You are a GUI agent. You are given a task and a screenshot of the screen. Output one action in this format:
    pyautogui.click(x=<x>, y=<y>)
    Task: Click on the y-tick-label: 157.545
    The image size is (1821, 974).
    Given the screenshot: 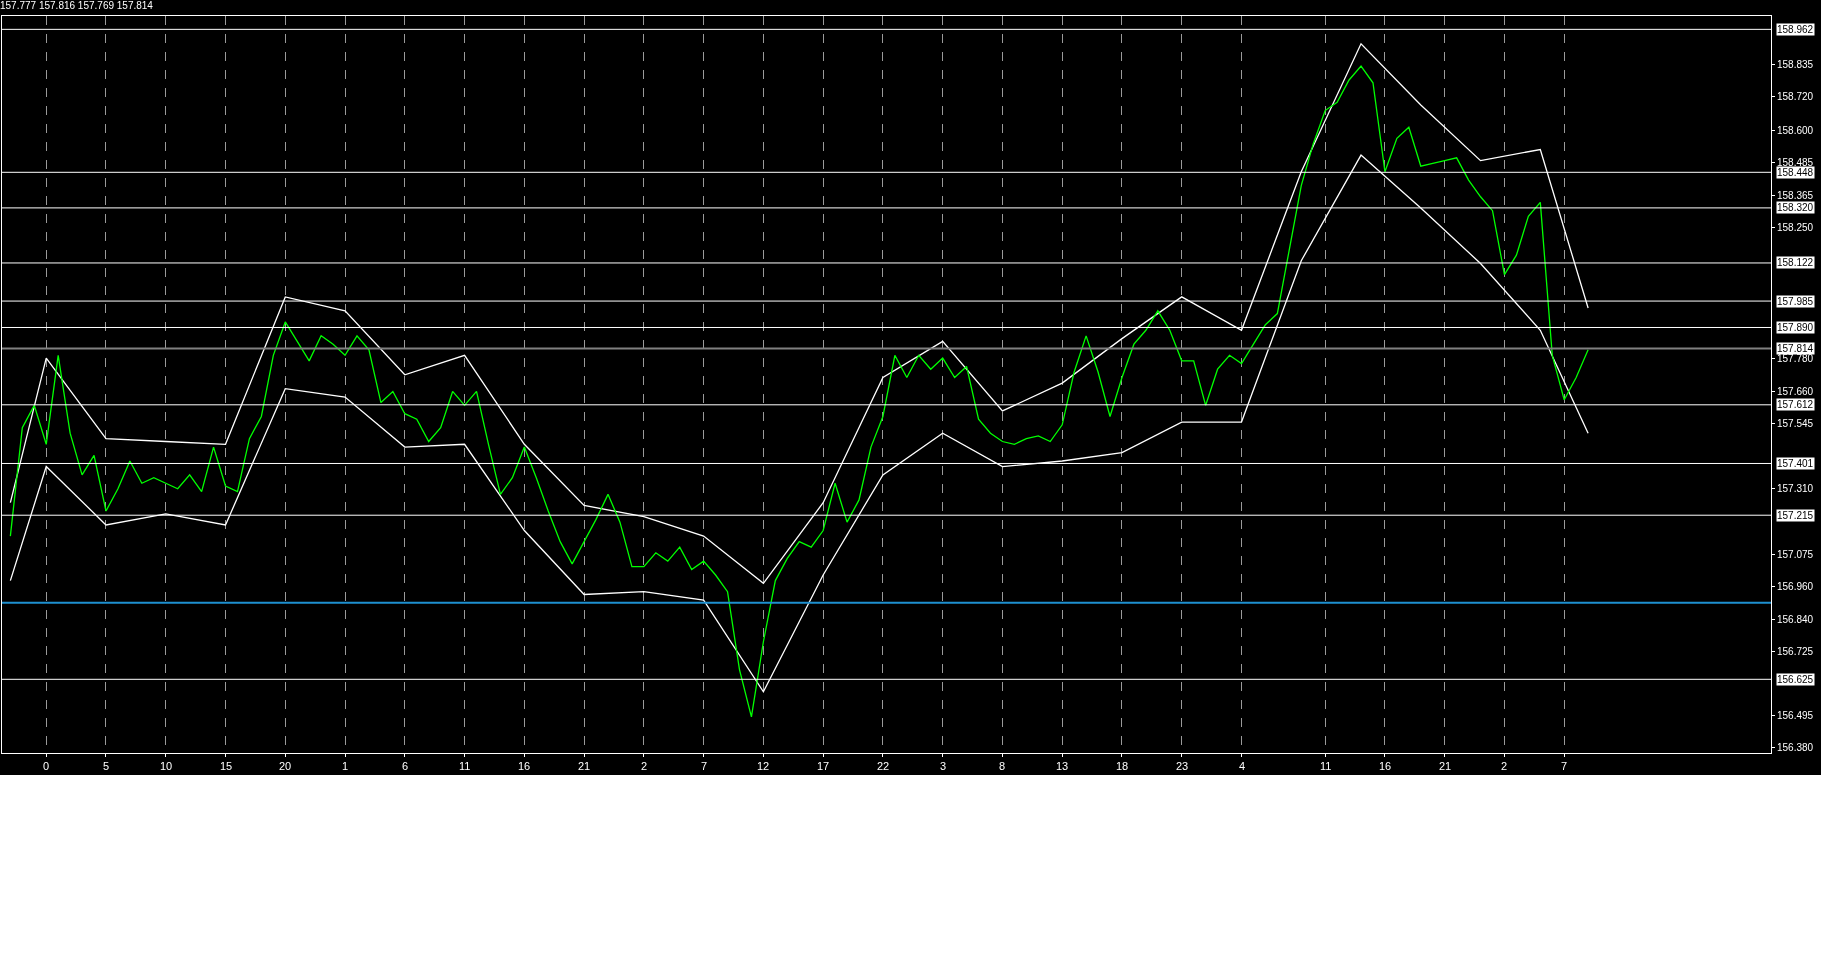 What is the action you would take?
    pyautogui.click(x=1795, y=423)
    